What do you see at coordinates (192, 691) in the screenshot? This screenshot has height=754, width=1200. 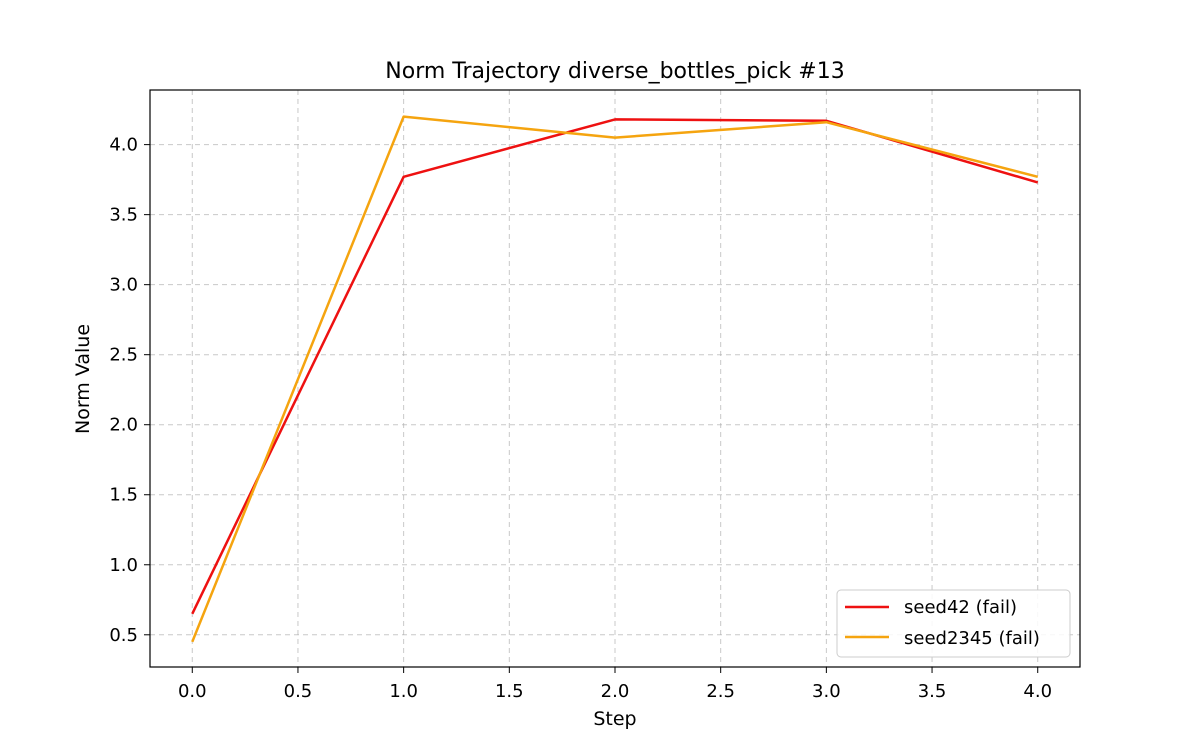 I see `x-tick-label: 0.0` at bounding box center [192, 691].